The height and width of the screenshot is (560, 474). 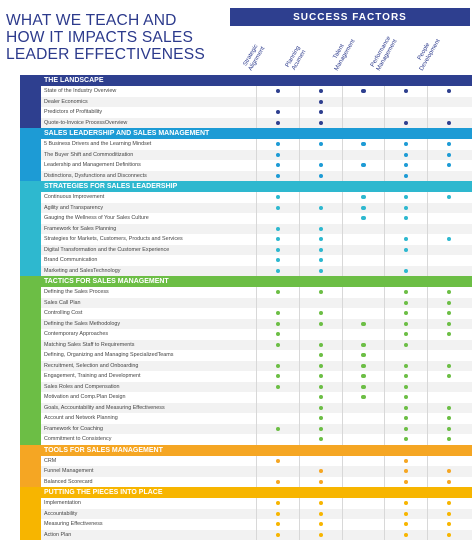 What do you see at coordinates (73, 112) in the screenshot?
I see `row-label: Predictors of Profitability` at bounding box center [73, 112].